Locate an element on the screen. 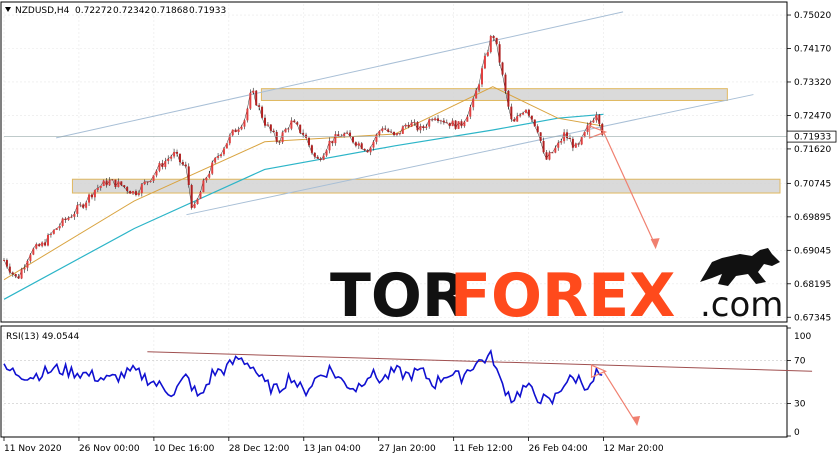  ohlc-low: 0.71868 is located at coordinates (169, 11).